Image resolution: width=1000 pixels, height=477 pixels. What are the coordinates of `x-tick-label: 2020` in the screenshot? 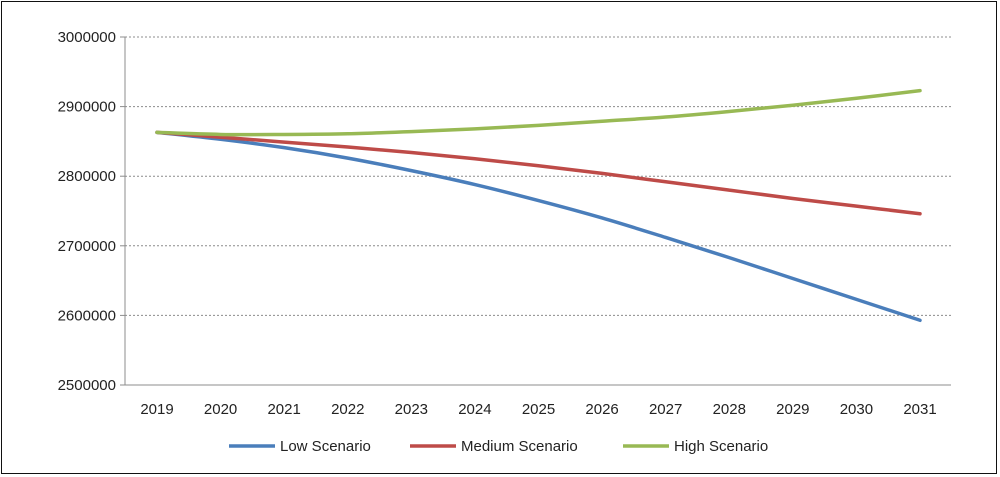 It's located at (220, 409).